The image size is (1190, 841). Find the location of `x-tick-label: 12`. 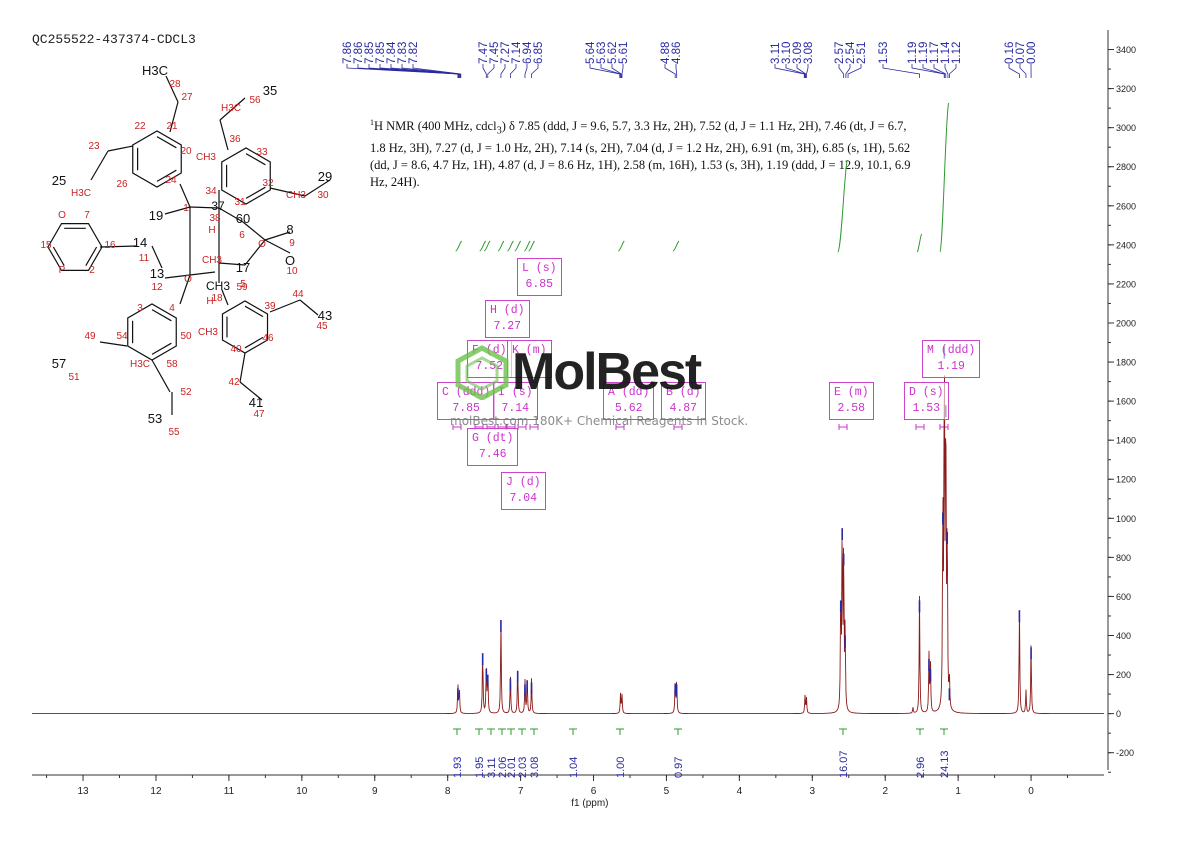

x-tick-label: 12 is located at coordinates (156, 791).